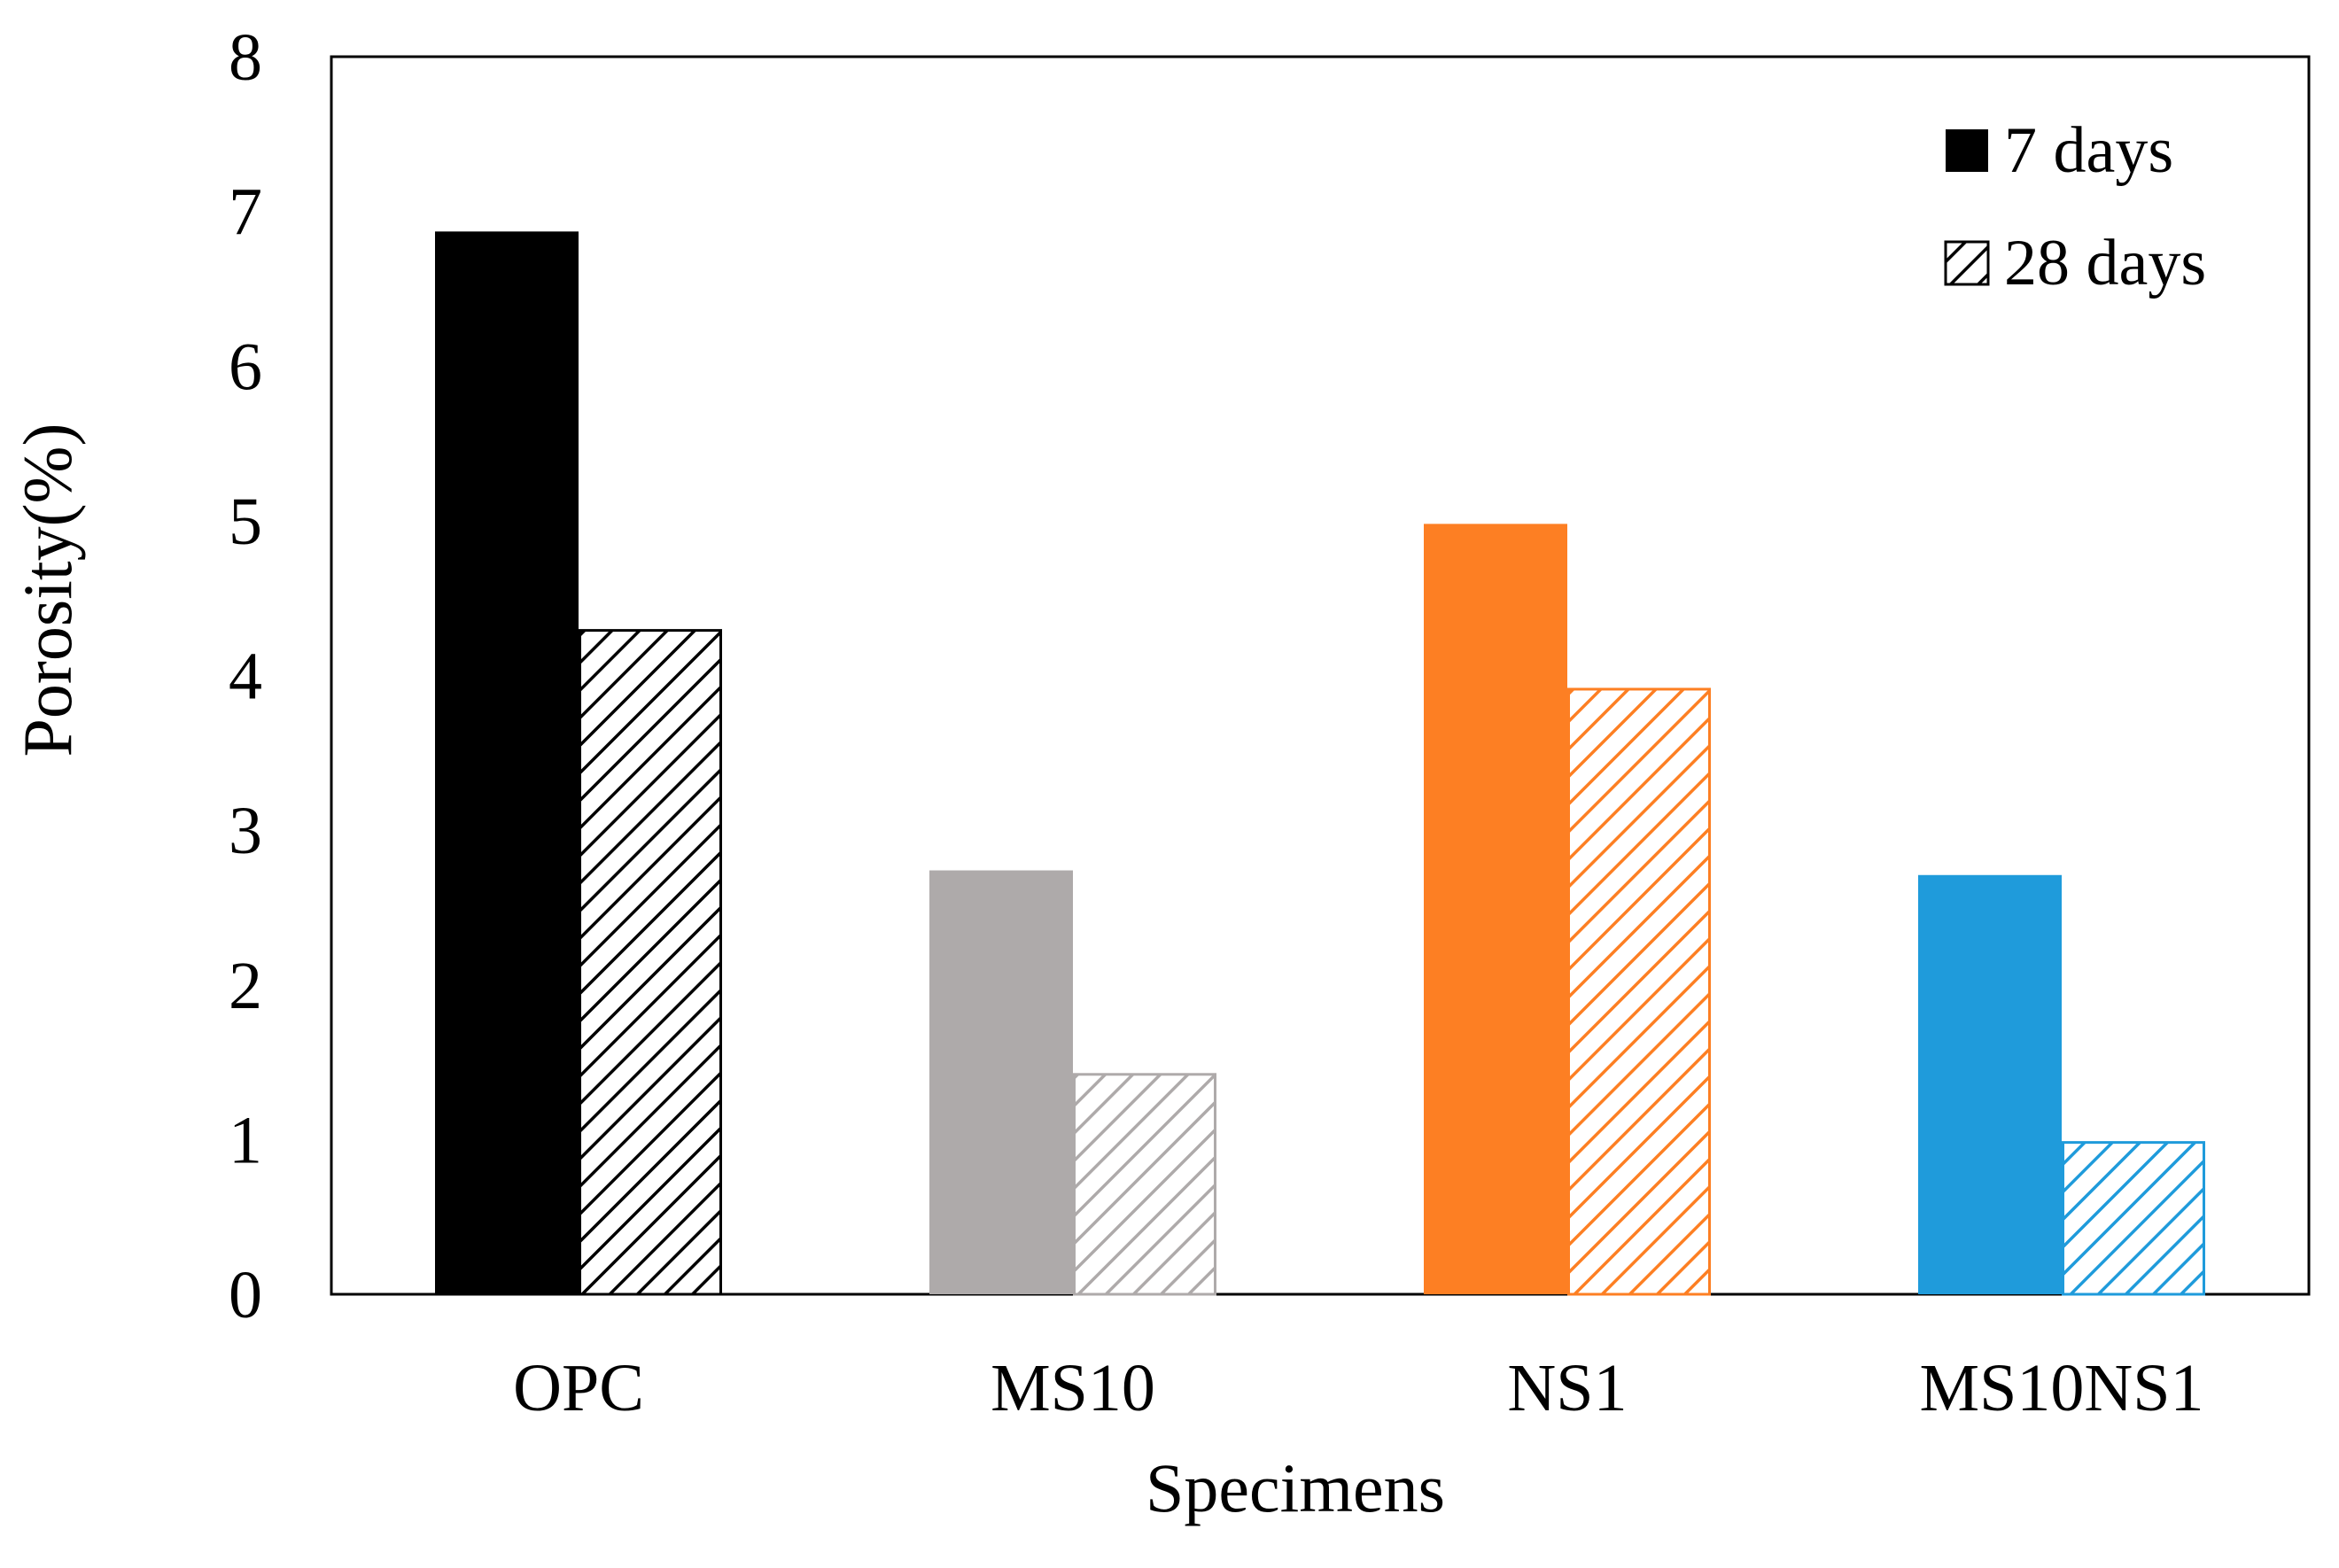 The image size is (2339, 1568). Describe the element at coordinates (1001, 1082) in the screenshot. I see `bar-ms10-7-days` at that location.